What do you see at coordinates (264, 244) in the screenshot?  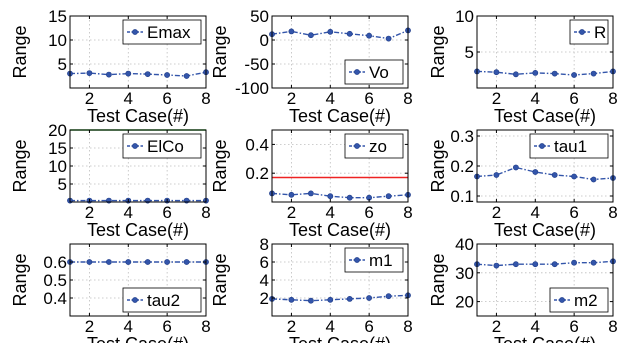 I see `y-tick-label: 8` at bounding box center [264, 244].